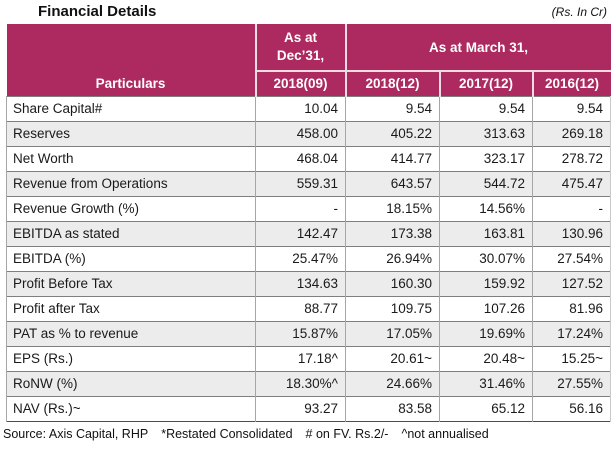 This screenshot has height=458, width=615. What do you see at coordinates (486, 358) in the screenshot?
I see `row-value: 20.48~` at bounding box center [486, 358].